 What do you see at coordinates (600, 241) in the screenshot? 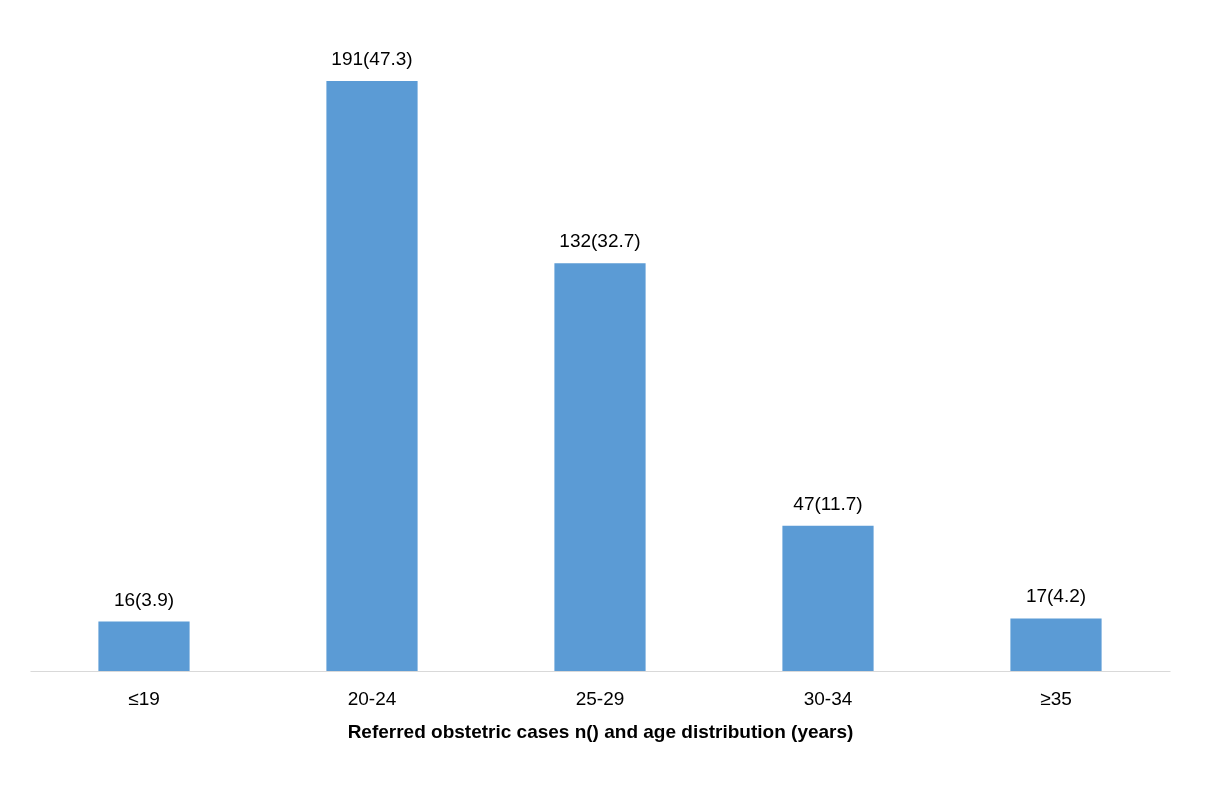
I see `data-label: 132(32.7)` at bounding box center [600, 241].